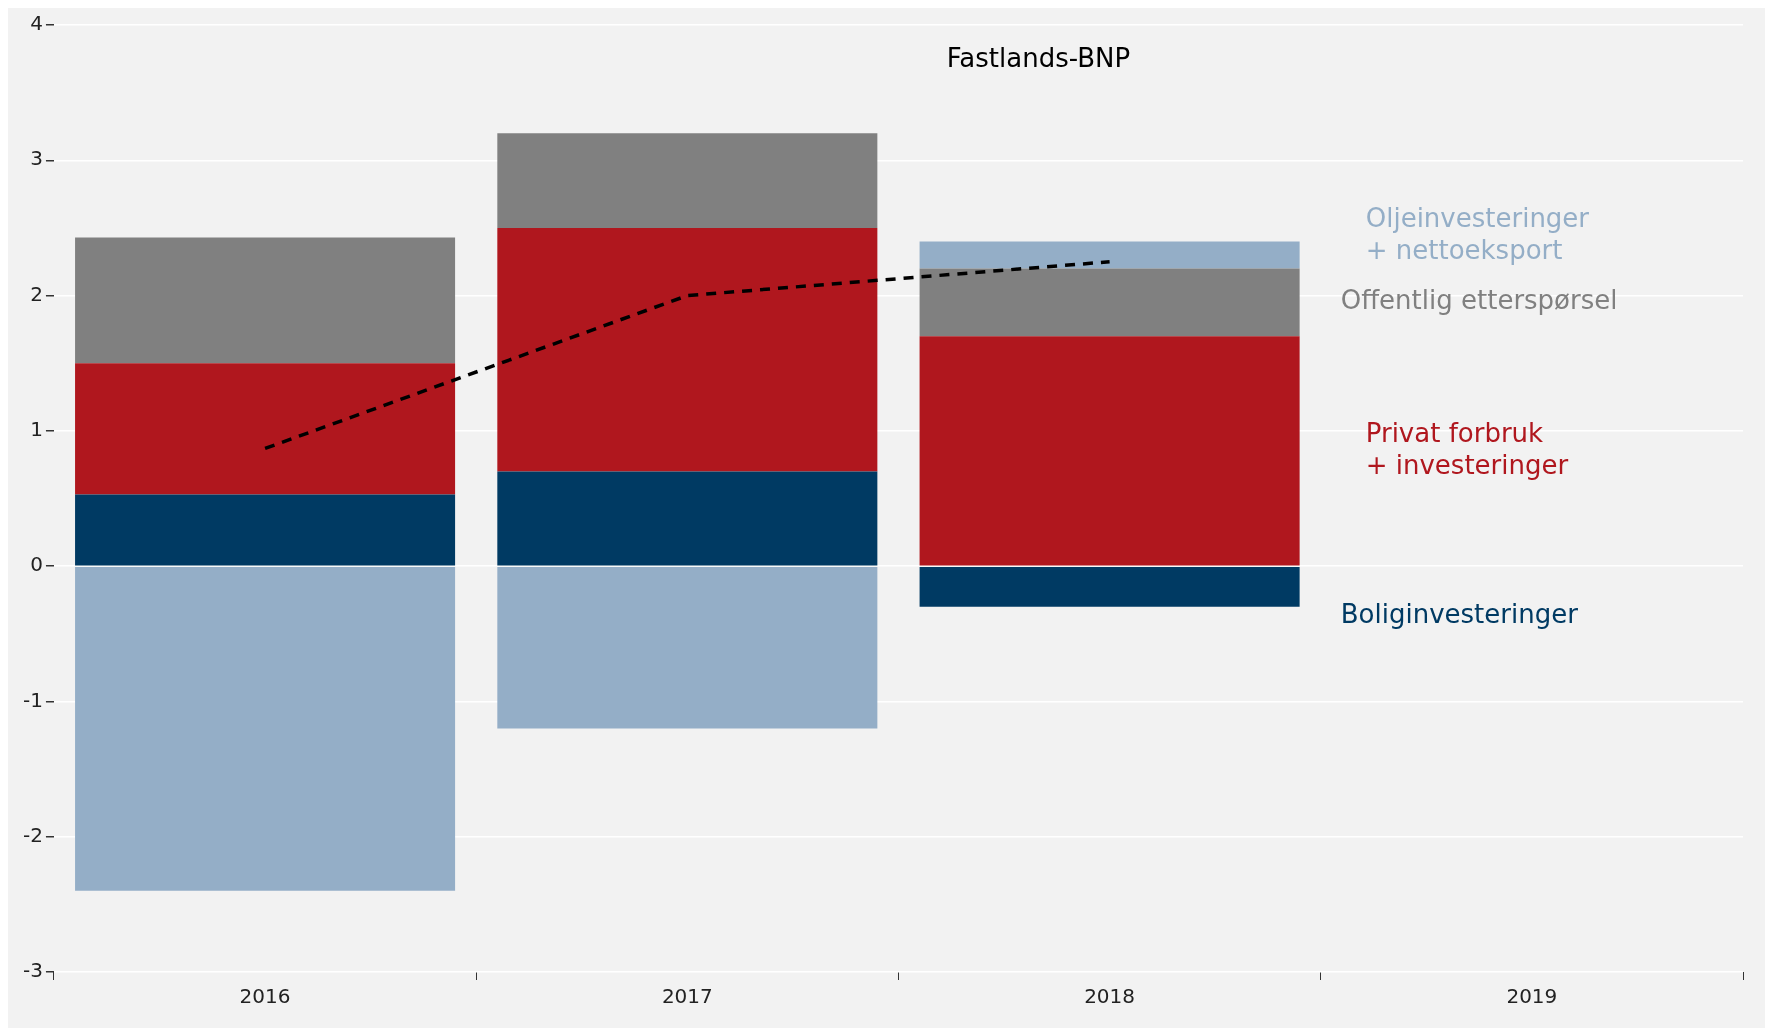  I want to click on y-tick-label: -3, so click(32, 970).